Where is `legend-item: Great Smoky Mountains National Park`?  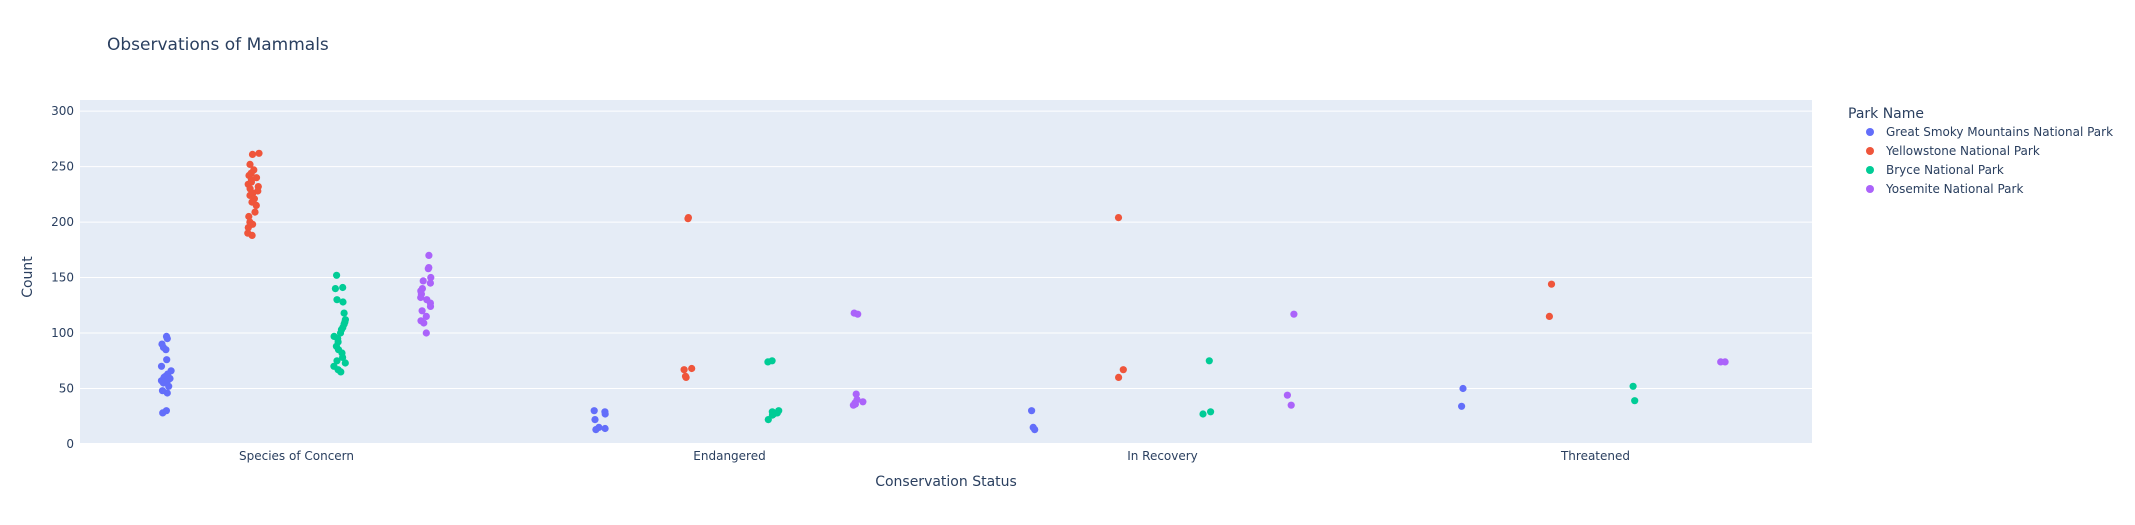 legend-item: Great Smoky Mountains National Park is located at coordinates (1989, 132).